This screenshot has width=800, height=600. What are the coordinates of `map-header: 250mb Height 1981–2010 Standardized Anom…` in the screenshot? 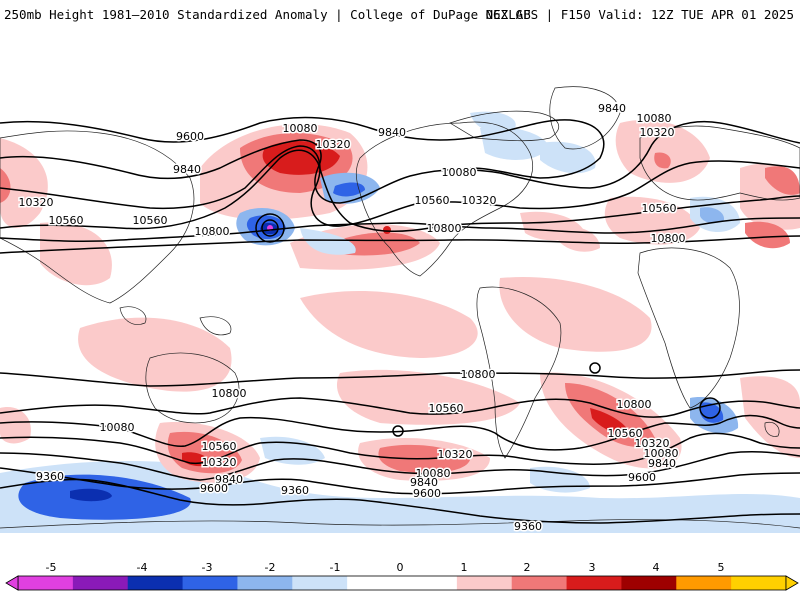 It's located at (400, 14).